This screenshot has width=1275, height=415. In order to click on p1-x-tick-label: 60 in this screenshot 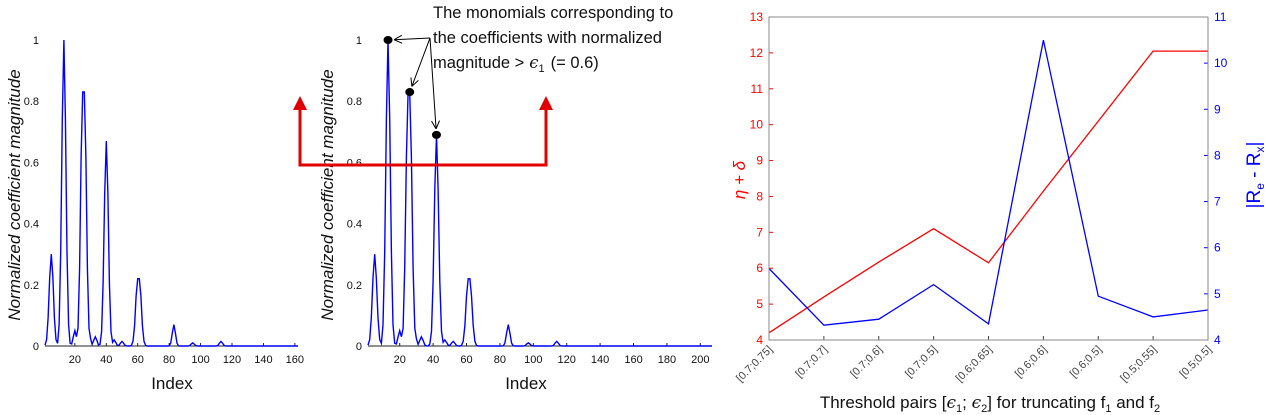, I will do `click(138, 360)`.